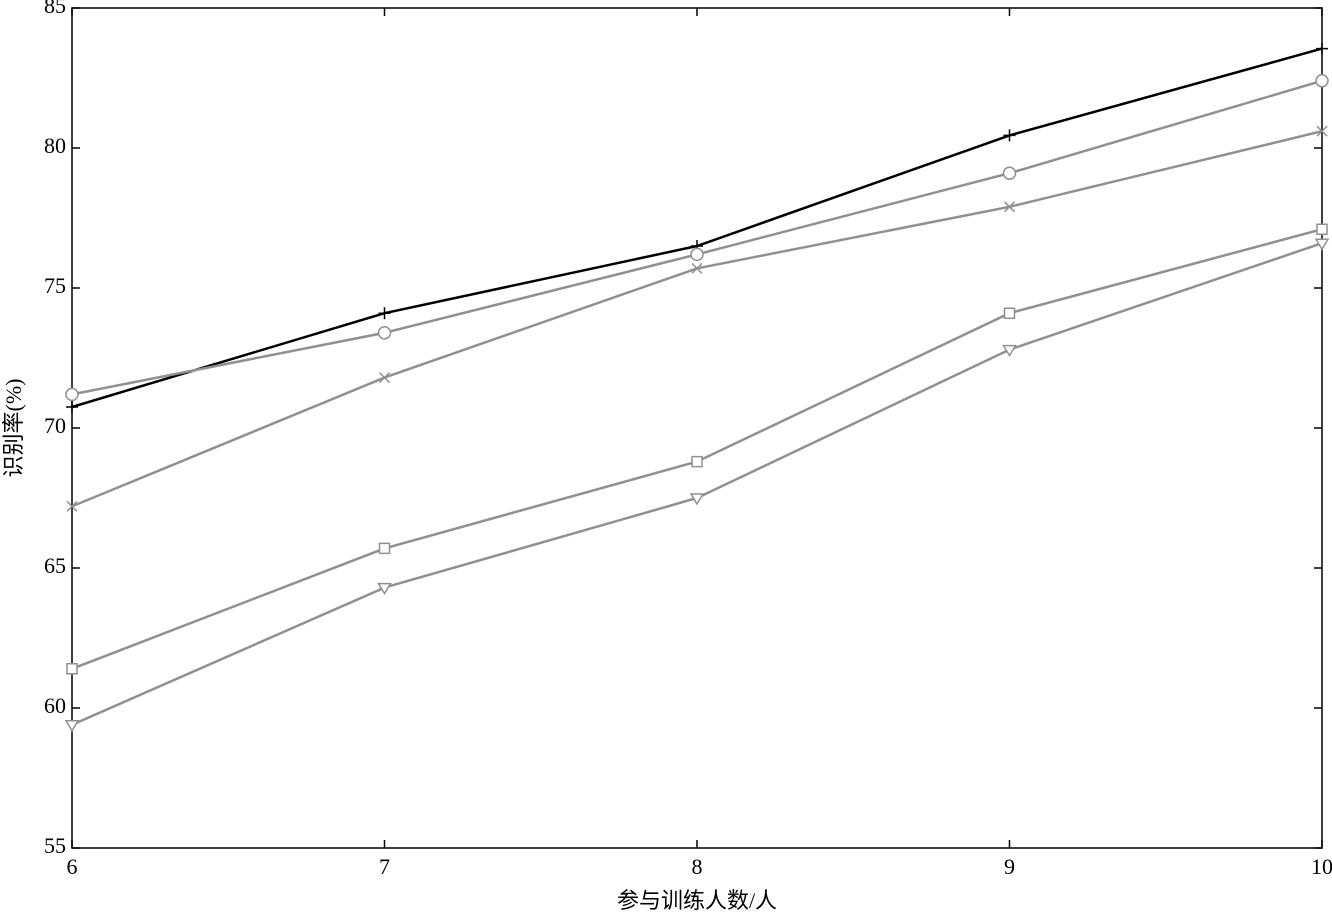 The height and width of the screenshot is (917, 1332). What do you see at coordinates (55, 285) in the screenshot?
I see `y-tick-label: 75` at bounding box center [55, 285].